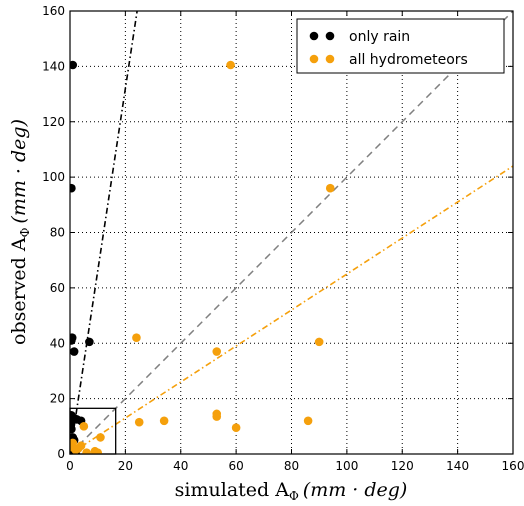  What do you see at coordinates (408, 60) in the screenshot?
I see `legend-label-all-hydrometeors: all hydrometeors` at bounding box center [408, 60].